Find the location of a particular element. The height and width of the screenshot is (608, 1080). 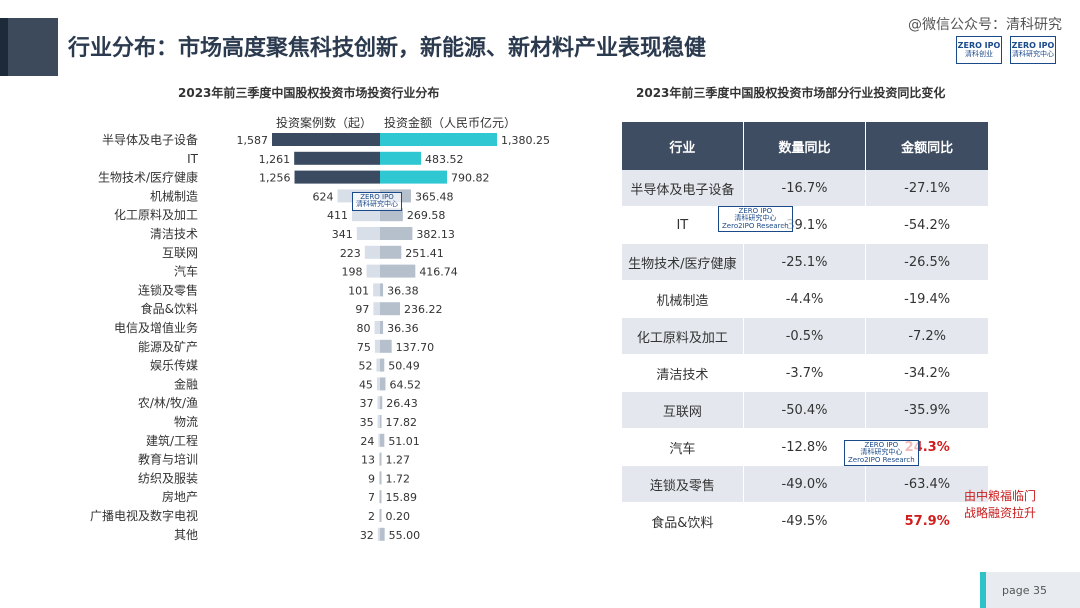

category-label: 娱乐传媒 is located at coordinates (174, 365).